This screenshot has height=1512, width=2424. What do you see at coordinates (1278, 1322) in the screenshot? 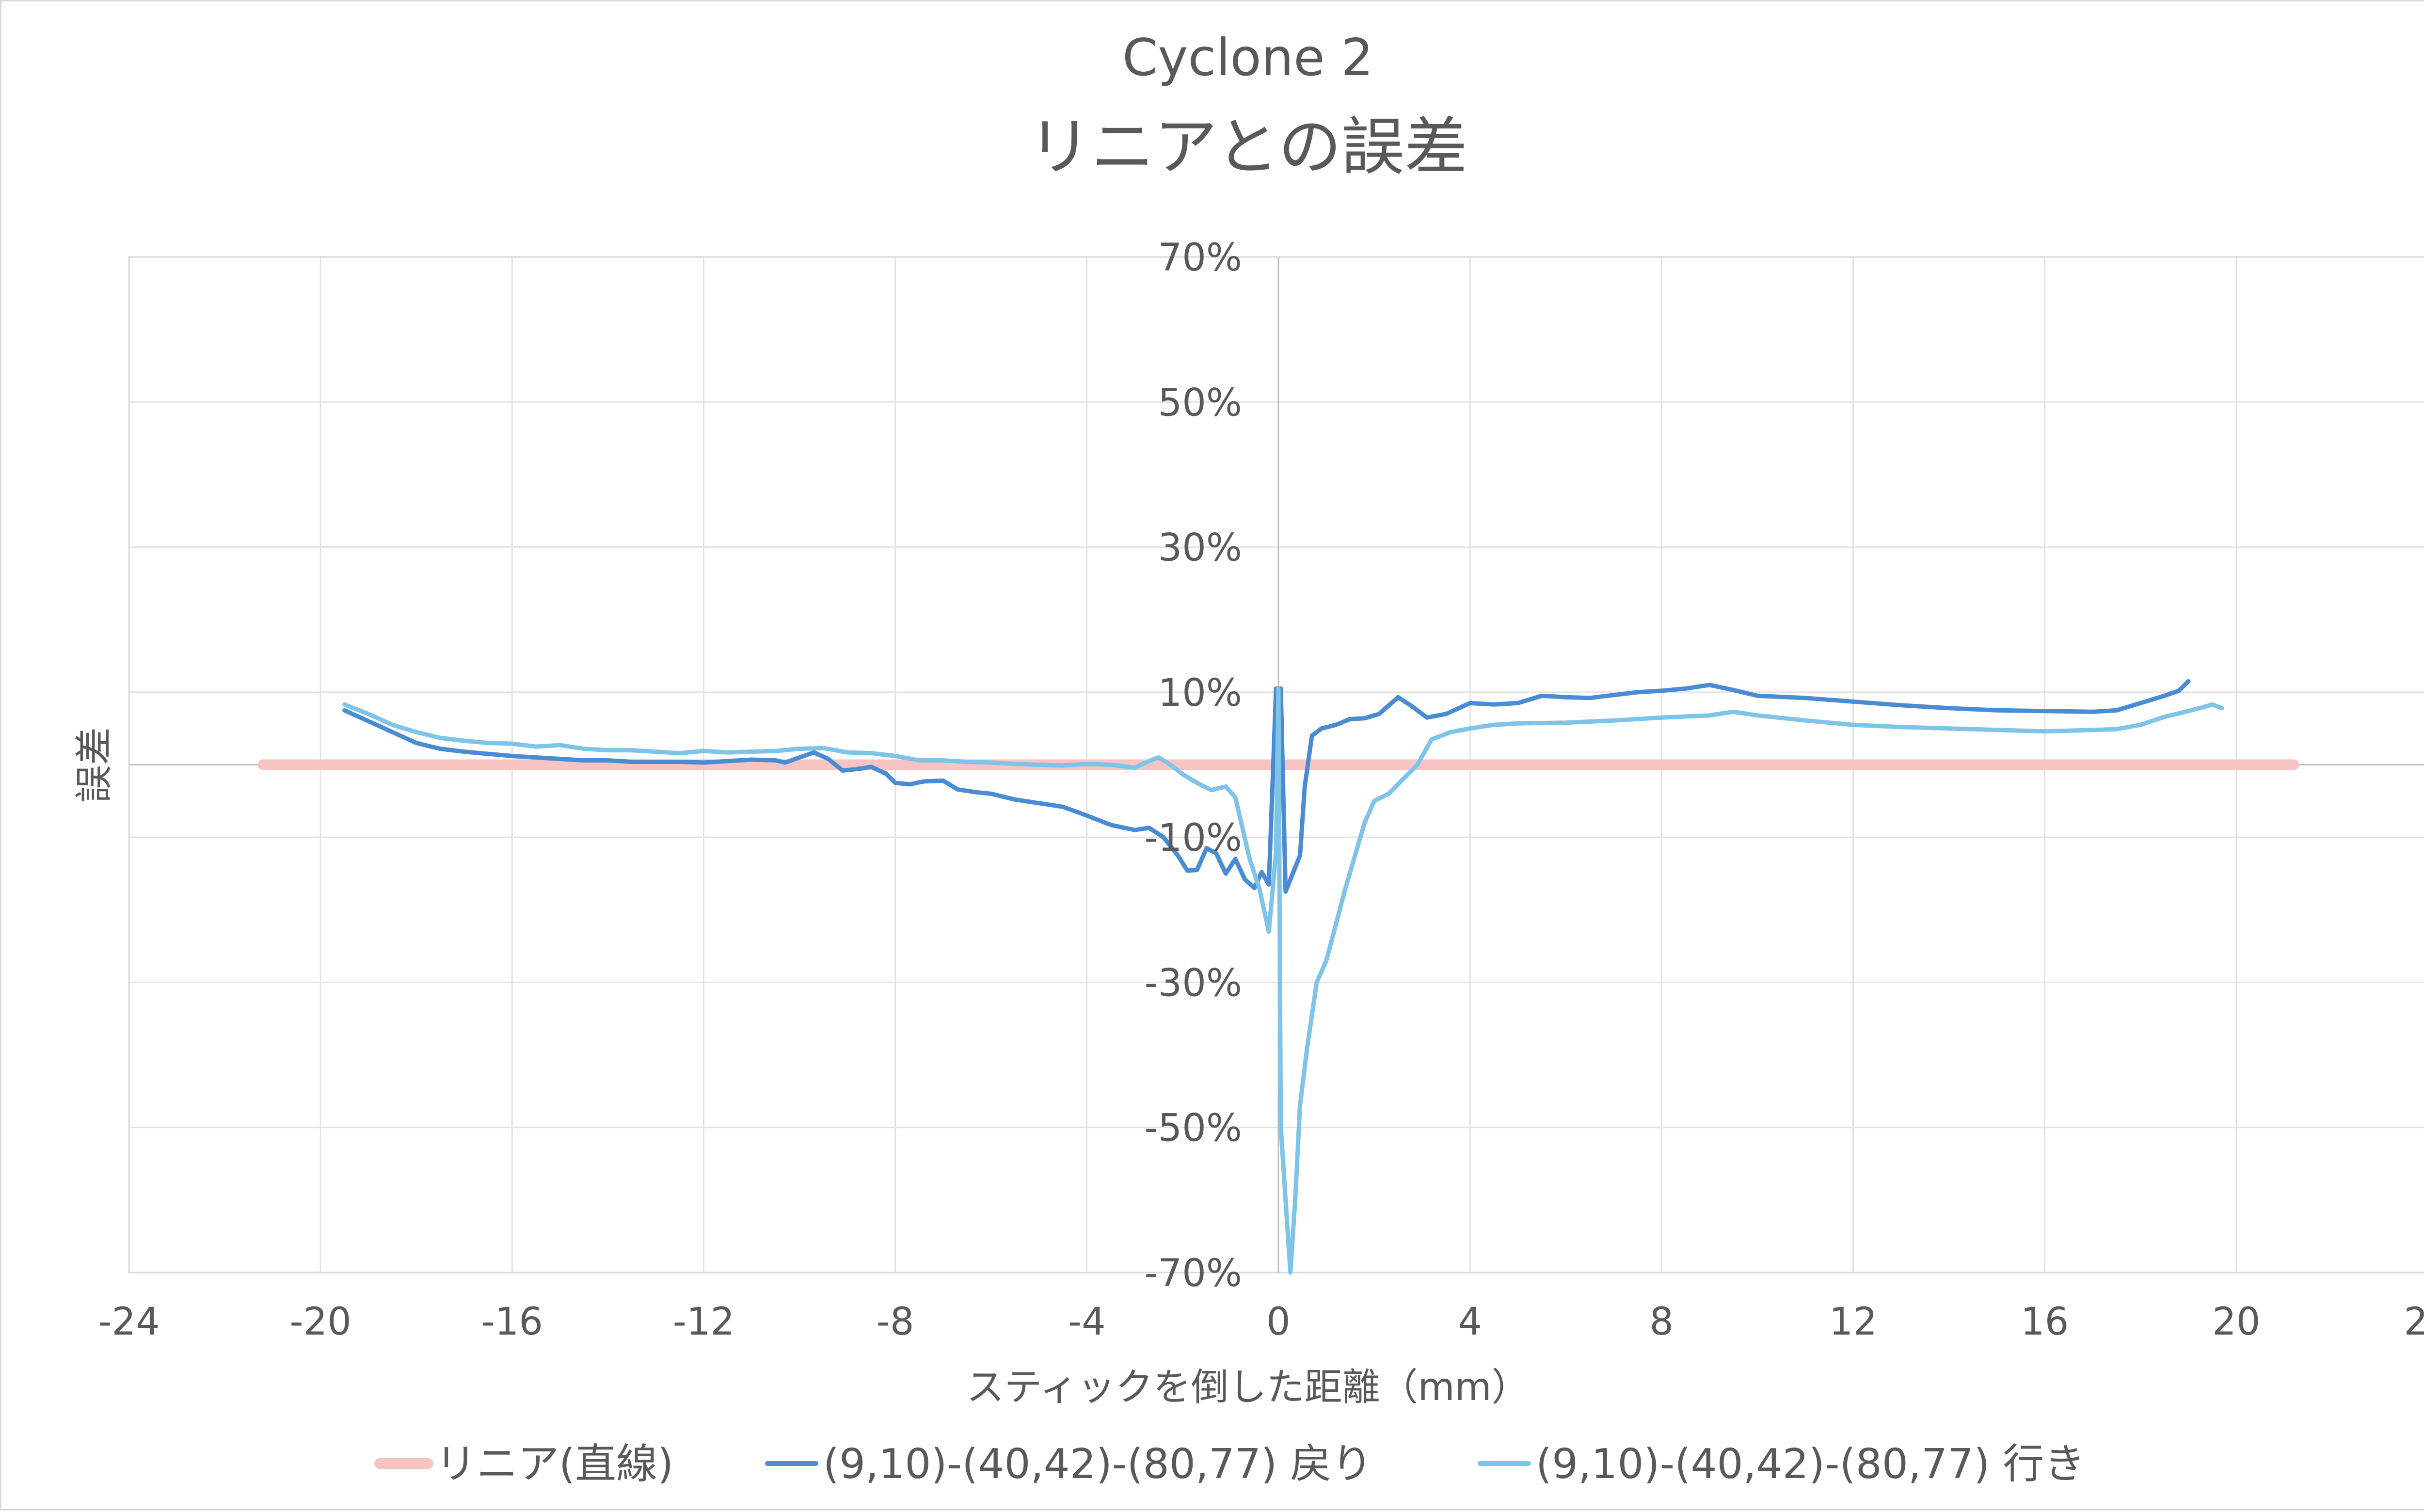
I see `x-tick-label: 0` at bounding box center [1278, 1322].